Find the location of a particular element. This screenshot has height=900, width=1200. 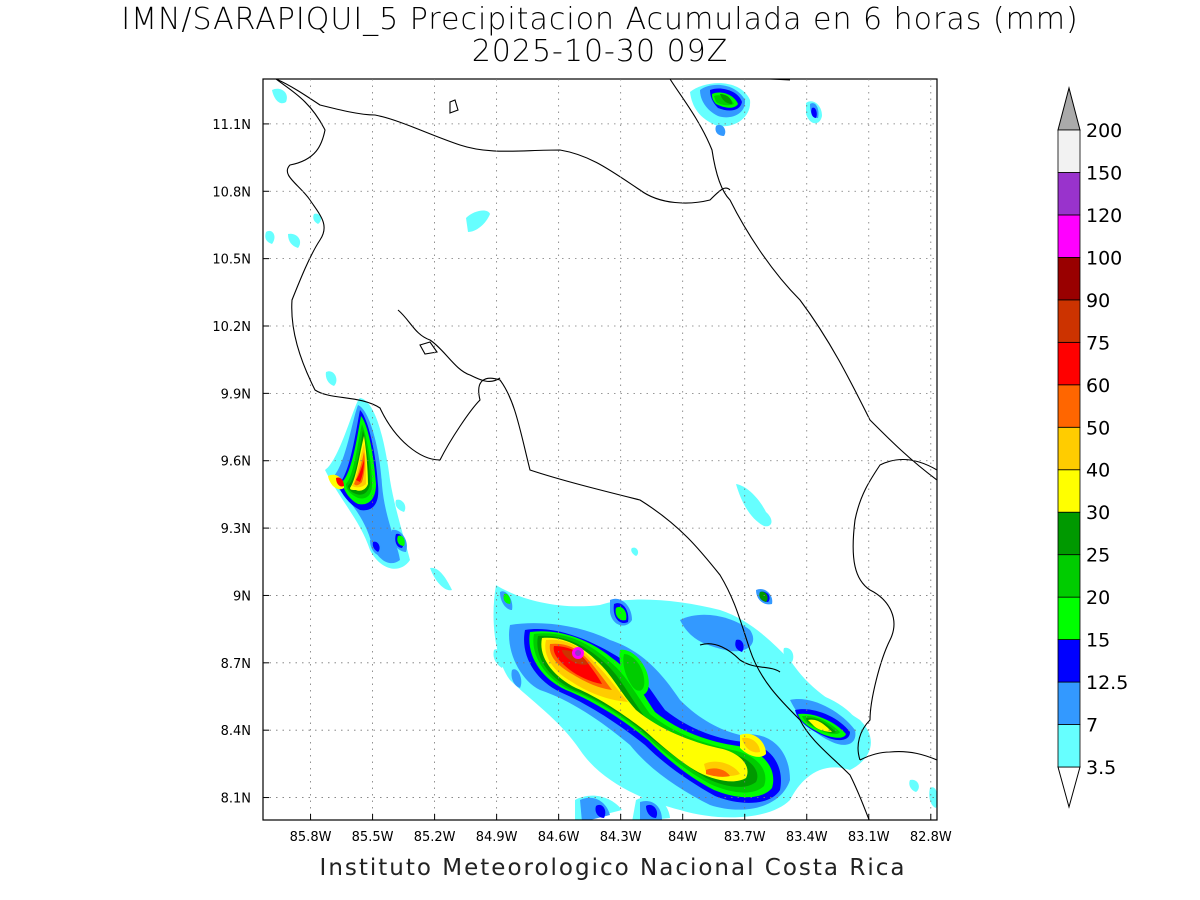

y-tick-label: 9N is located at coordinates (242, 596).